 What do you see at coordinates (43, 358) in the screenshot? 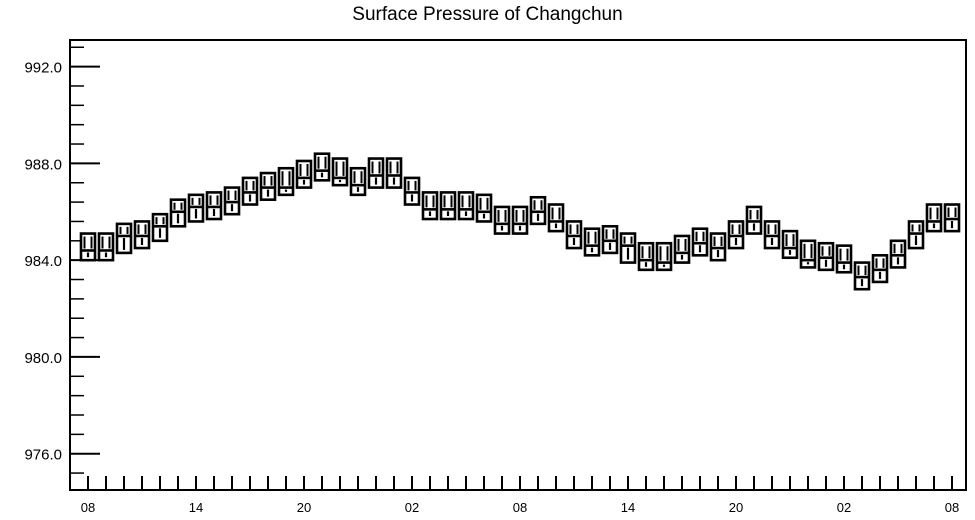
I see `y-tick-label: 980.0` at bounding box center [43, 358].